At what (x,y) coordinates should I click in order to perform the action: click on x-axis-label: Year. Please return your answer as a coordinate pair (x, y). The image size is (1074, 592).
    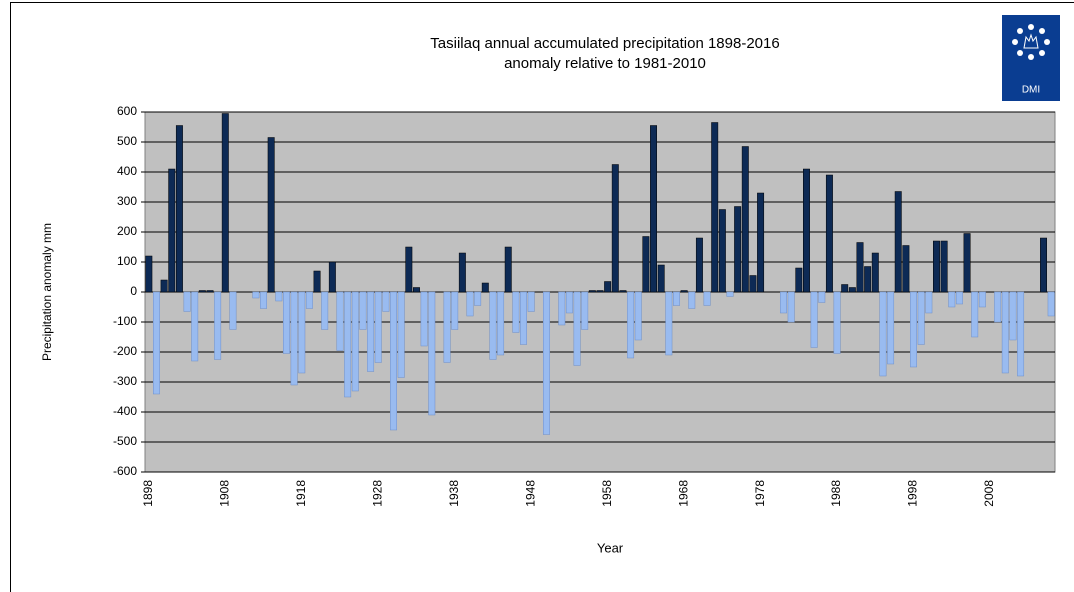
    Looking at the image, I should click on (610, 547).